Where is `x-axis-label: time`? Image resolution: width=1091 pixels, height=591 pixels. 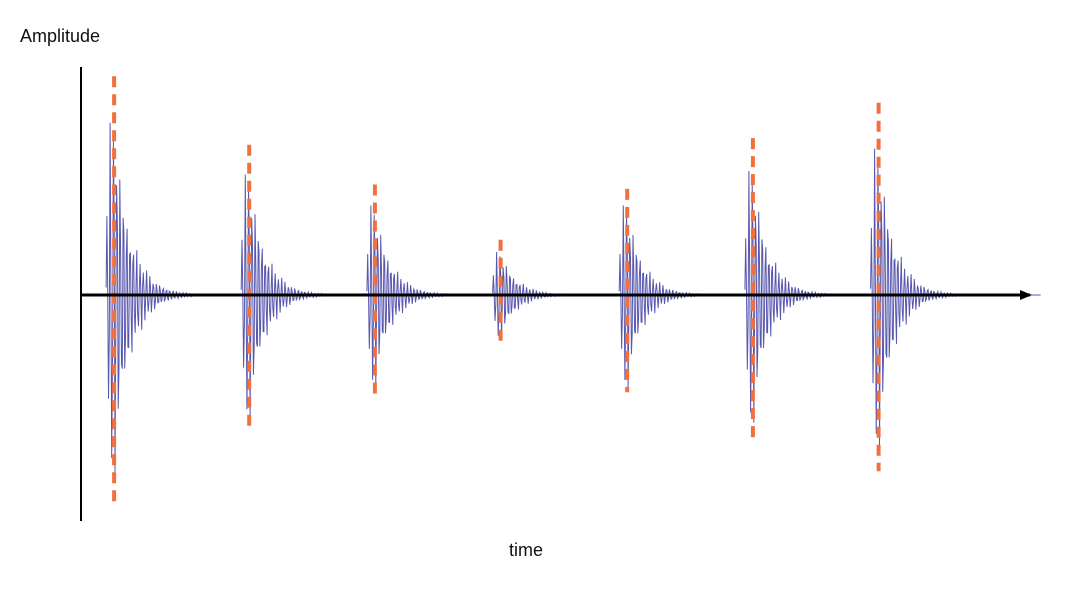 x-axis-label: time is located at coordinates (526, 550).